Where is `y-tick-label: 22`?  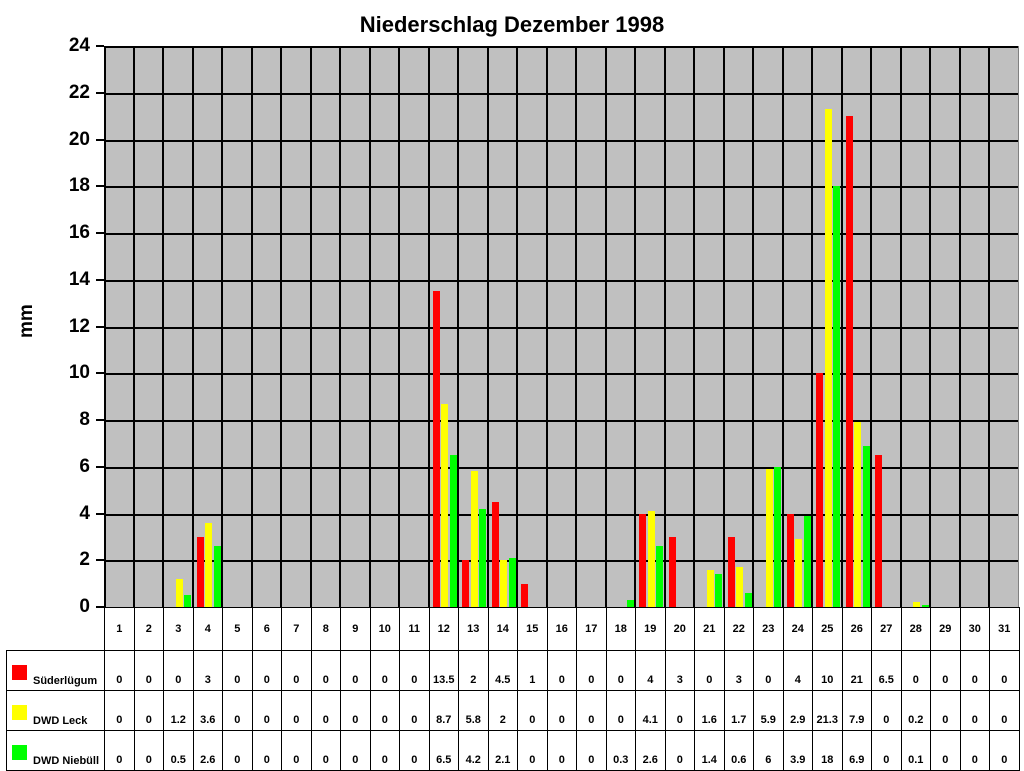
y-tick-label: 22 is located at coordinates (79, 92).